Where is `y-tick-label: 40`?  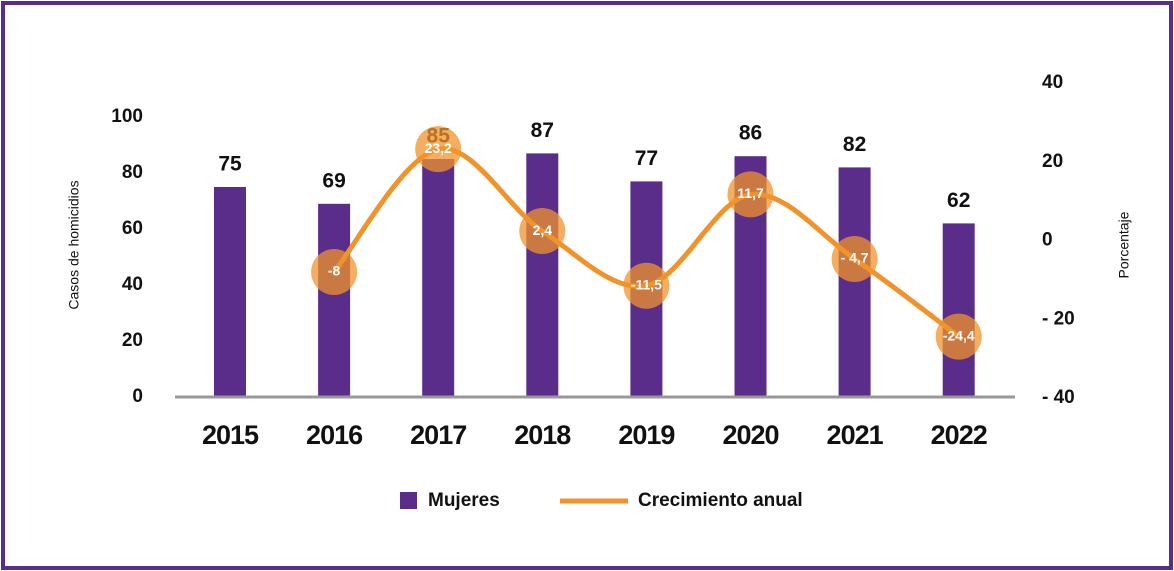
y-tick-label: 40 is located at coordinates (132, 284).